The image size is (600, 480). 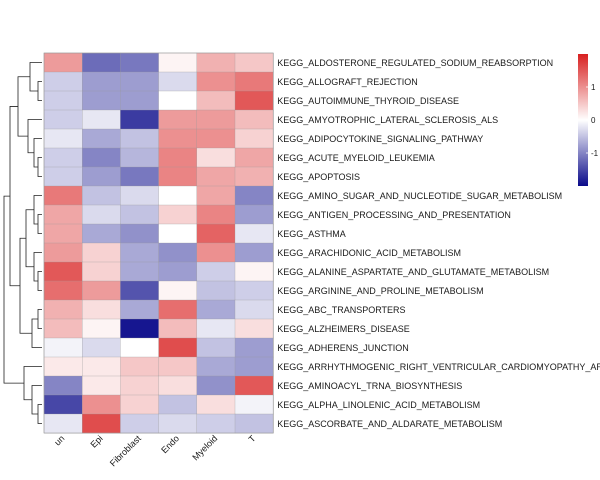 I want to click on legend-tick-label: 1, so click(x=593, y=87).